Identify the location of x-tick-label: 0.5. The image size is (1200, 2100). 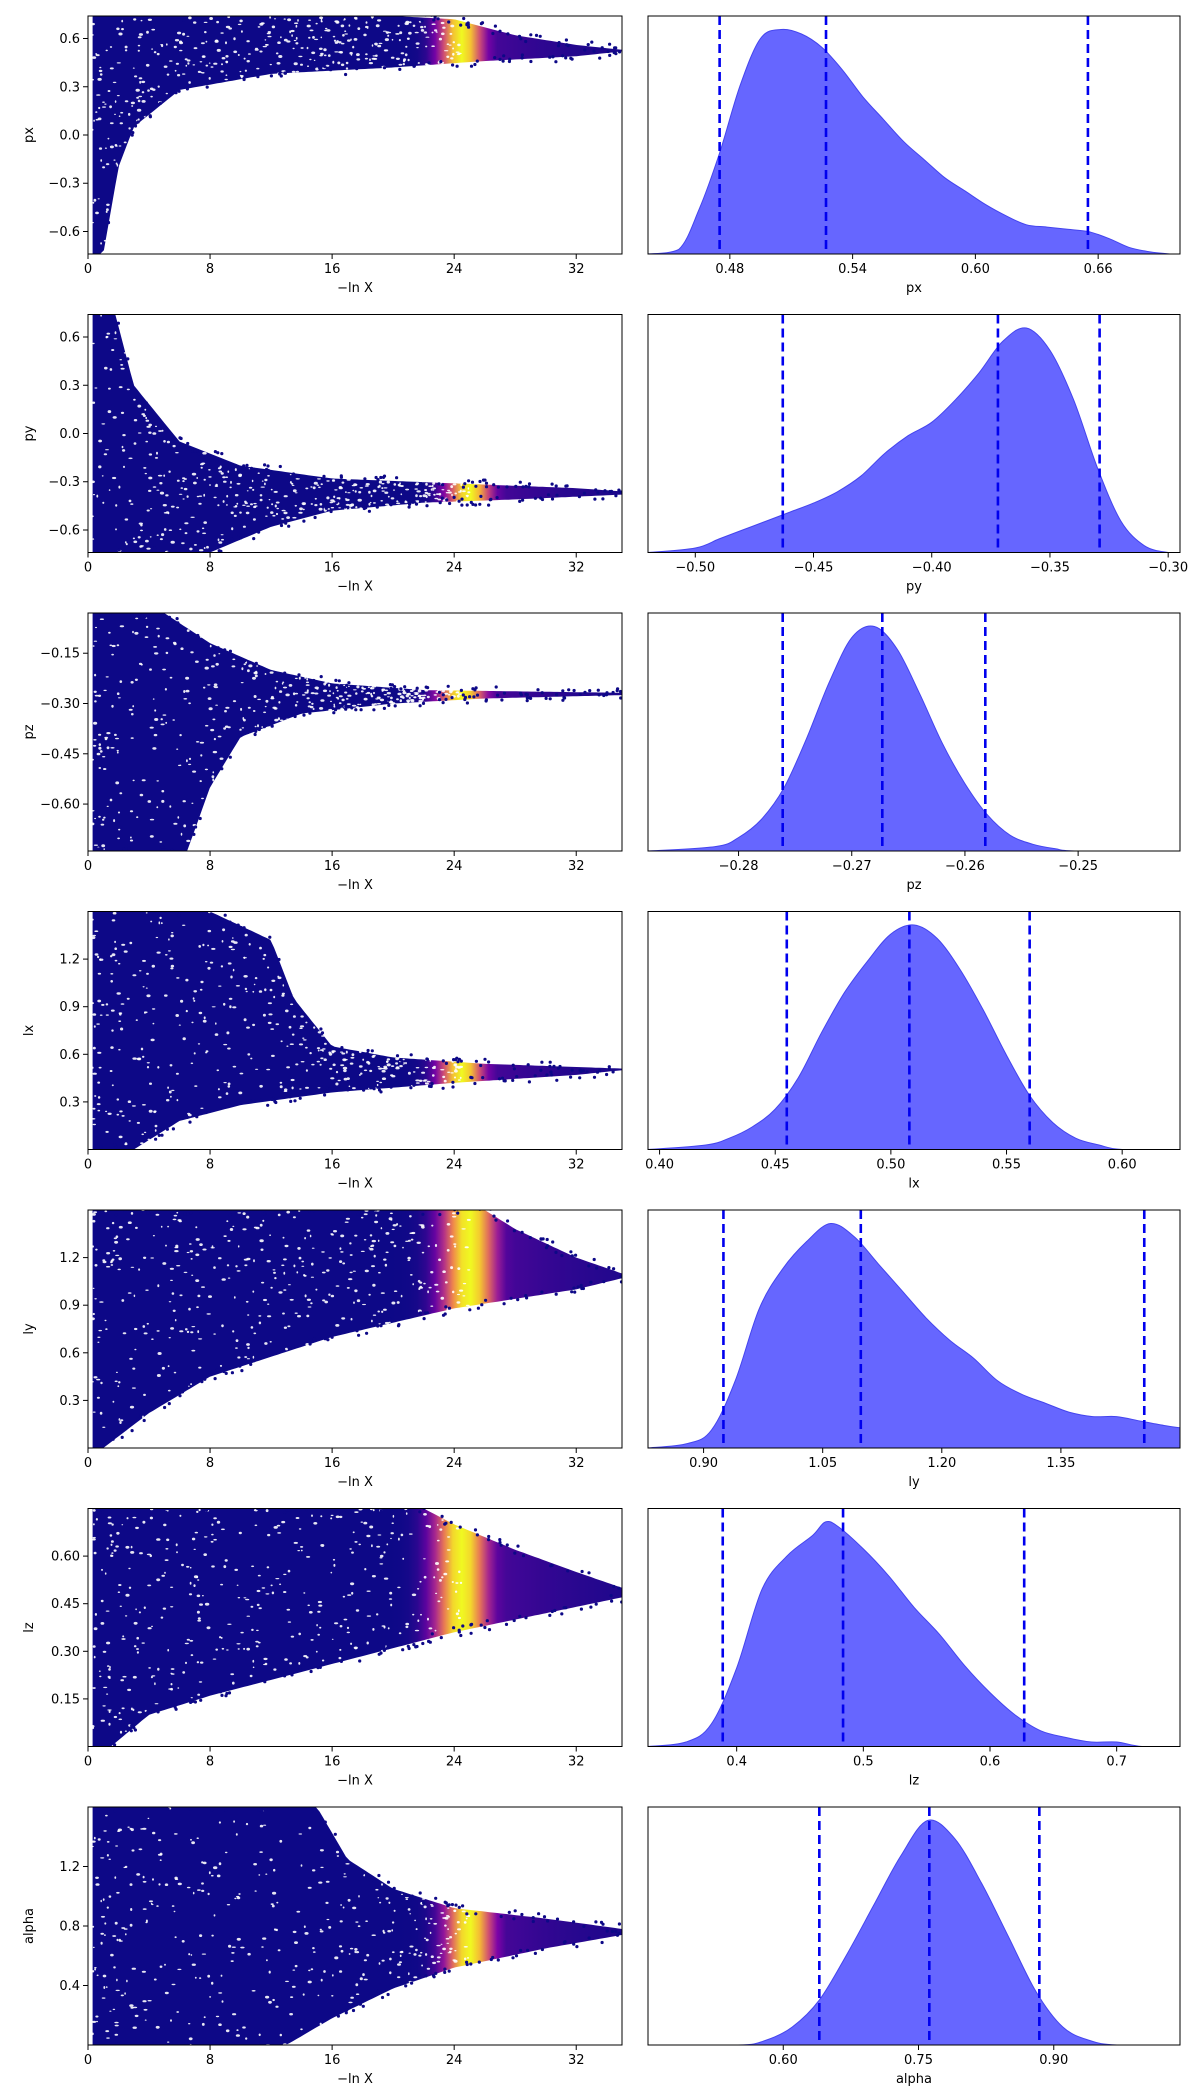
(863, 1762).